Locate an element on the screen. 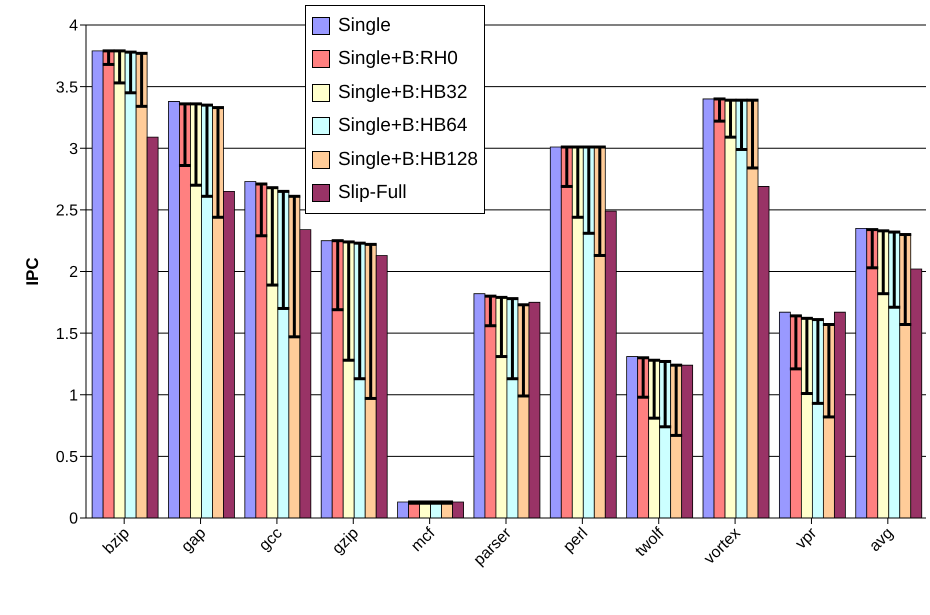 The image size is (930, 615). y-tick-label: 3.5 is located at coordinates (67, 87).